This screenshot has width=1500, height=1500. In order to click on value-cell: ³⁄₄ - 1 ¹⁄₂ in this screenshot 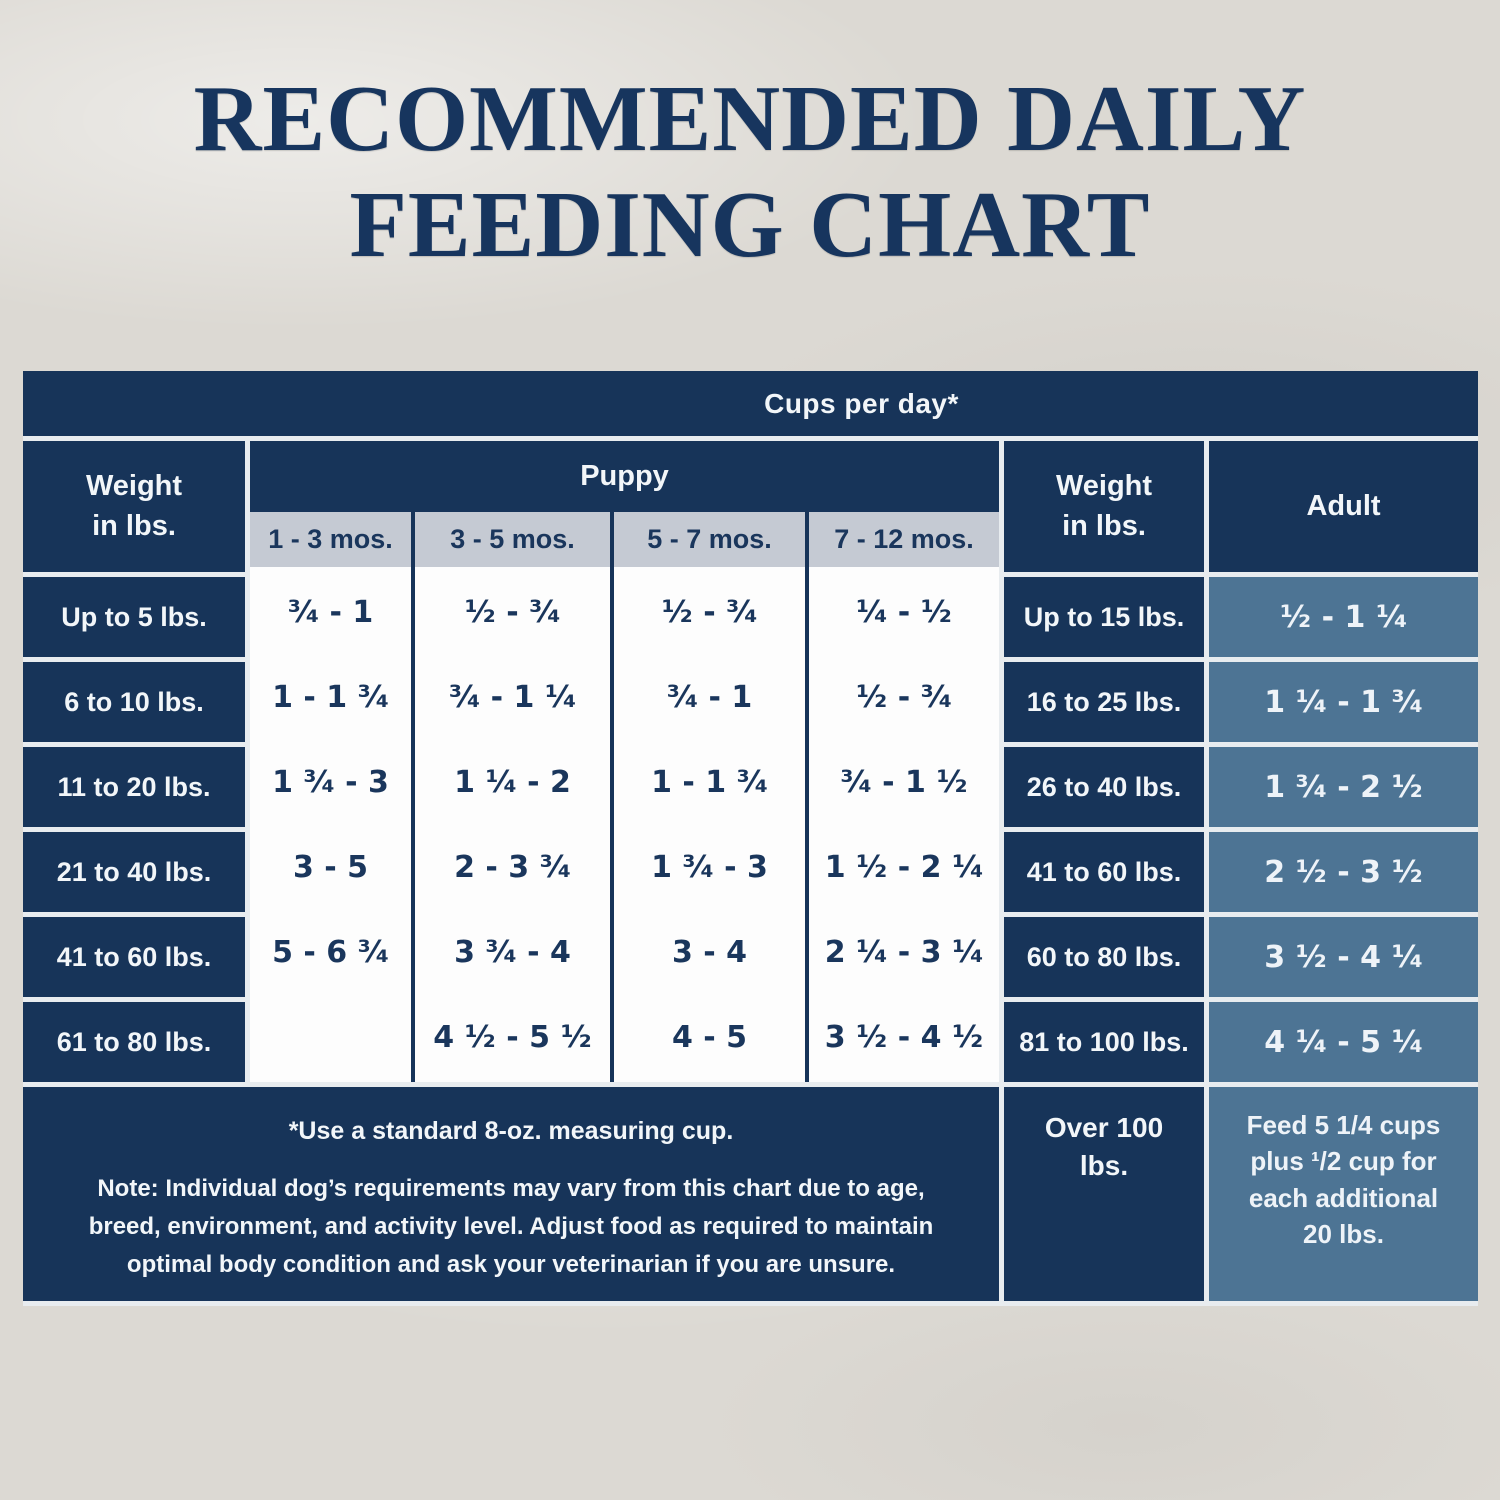, I will do `click(904, 782)`.